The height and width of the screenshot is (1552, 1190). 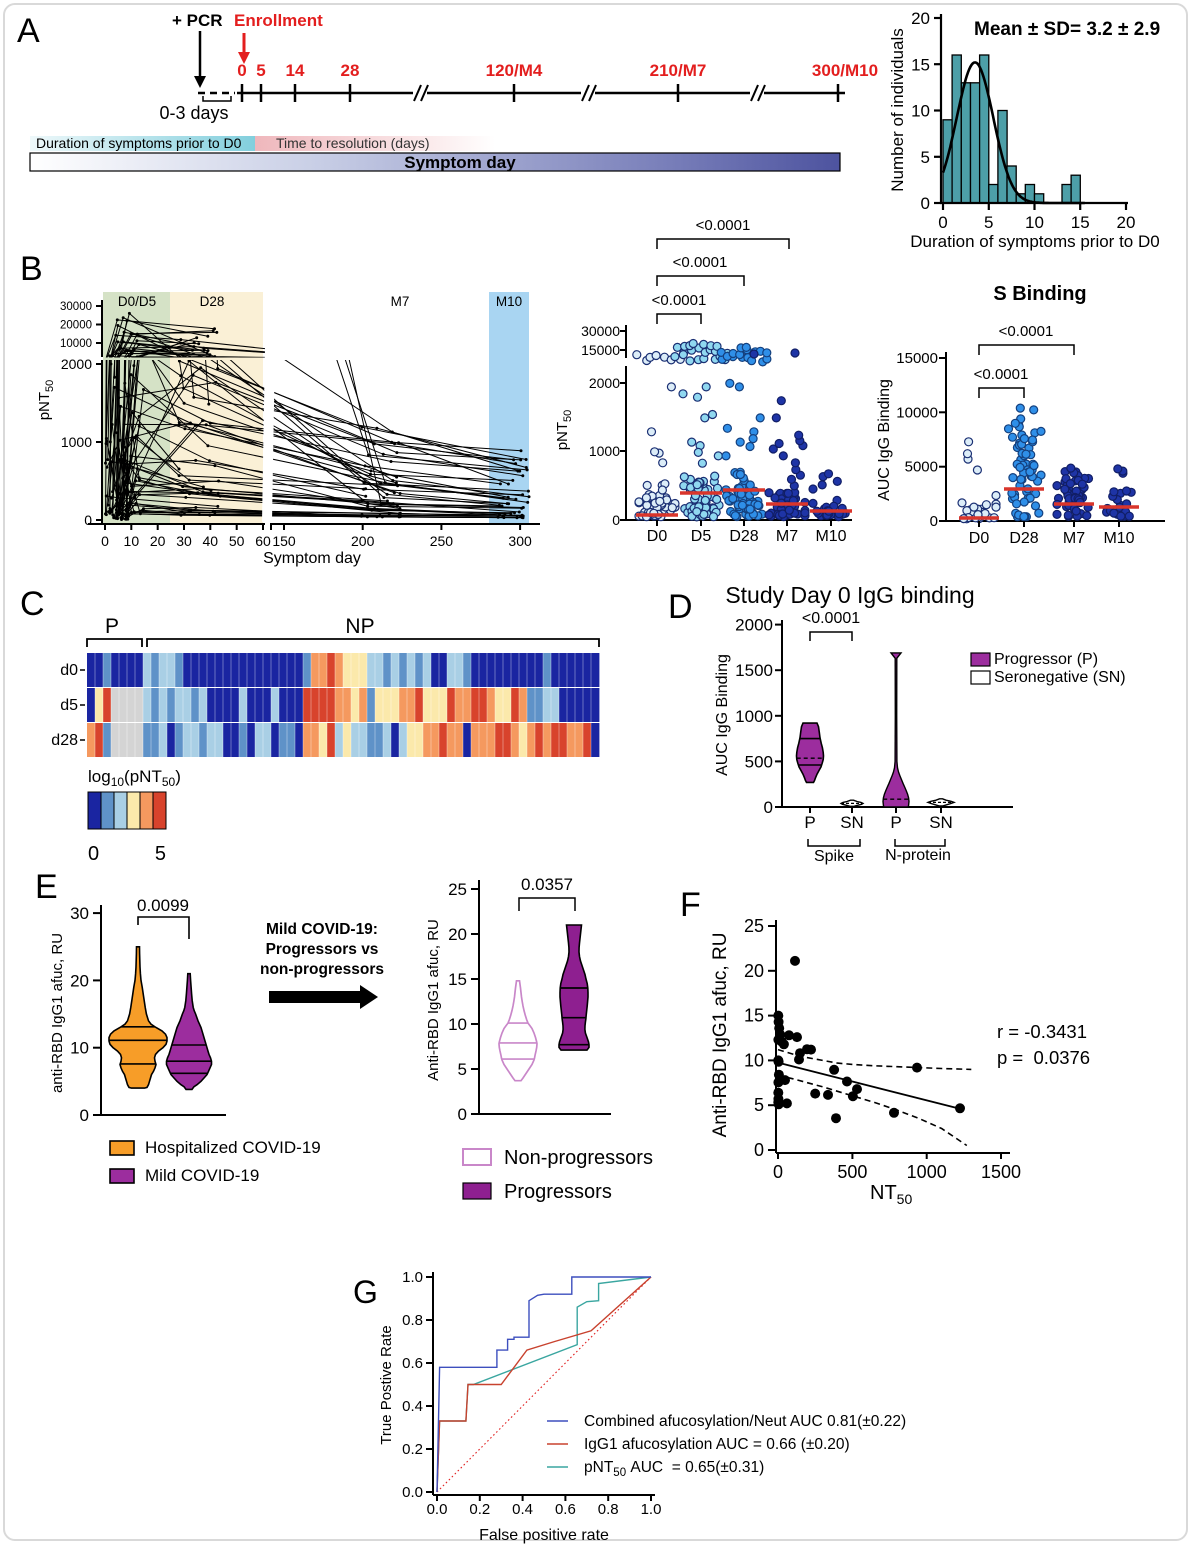 I want to click on svg-text: Progressor (P), so click(x=1046, y=659).